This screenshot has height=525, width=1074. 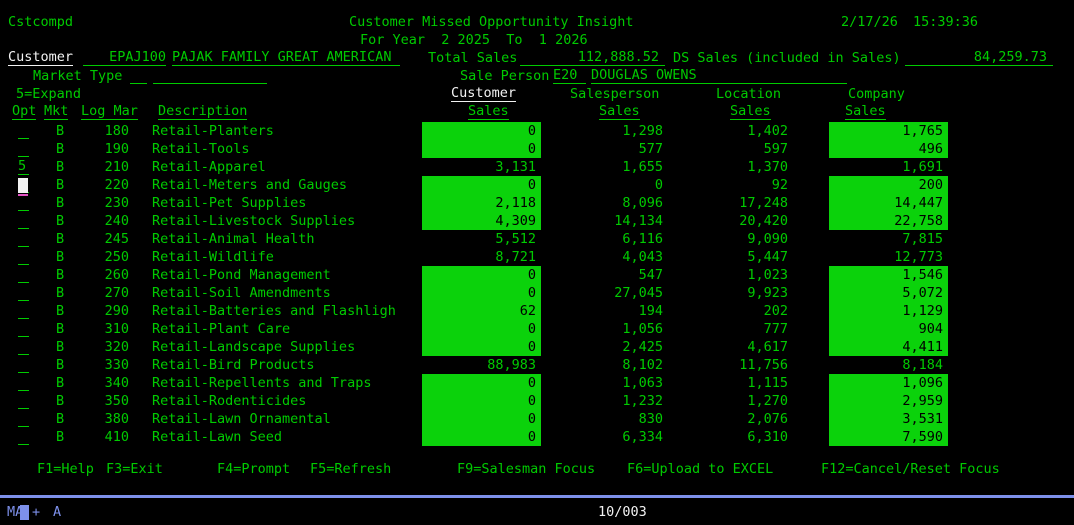 I want to click on customer-sales-value: 62, so click(x=481, y=311).